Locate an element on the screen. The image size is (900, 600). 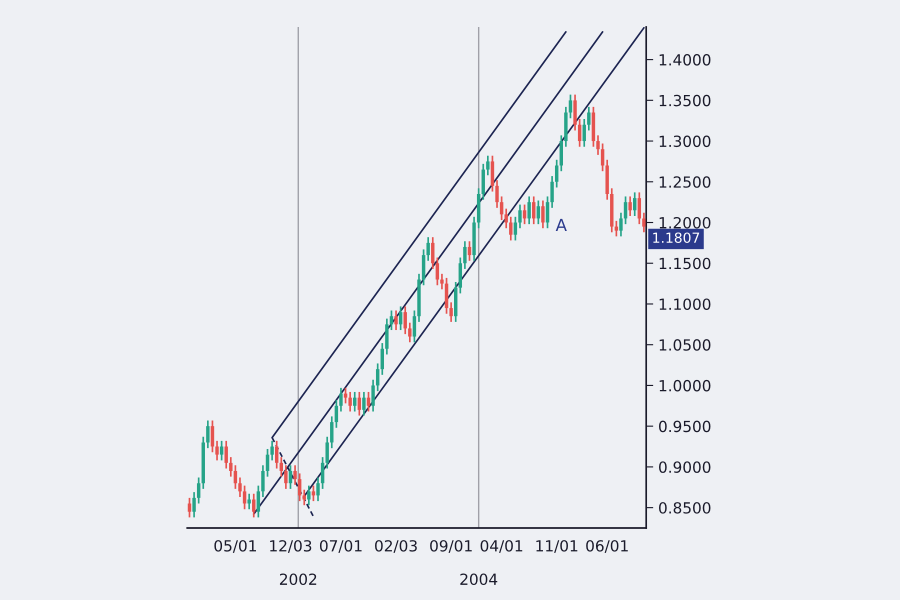
x-tick-label: 02/03 is located at coordinates (396, 546).